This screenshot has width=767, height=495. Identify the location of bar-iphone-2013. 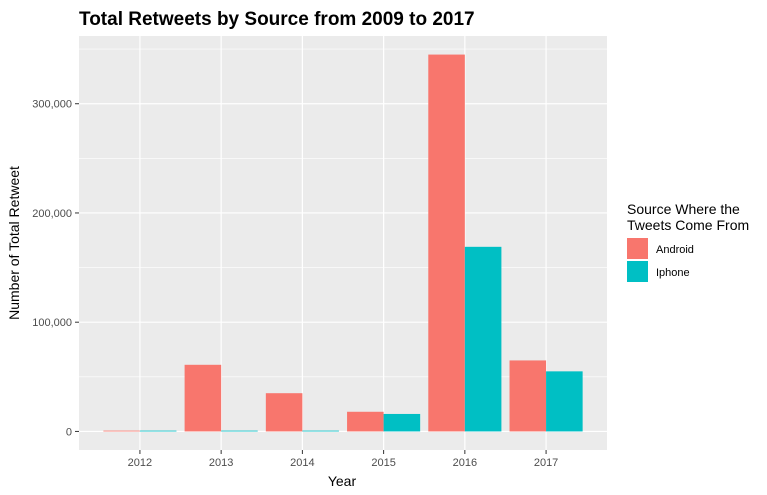
(239, 431).